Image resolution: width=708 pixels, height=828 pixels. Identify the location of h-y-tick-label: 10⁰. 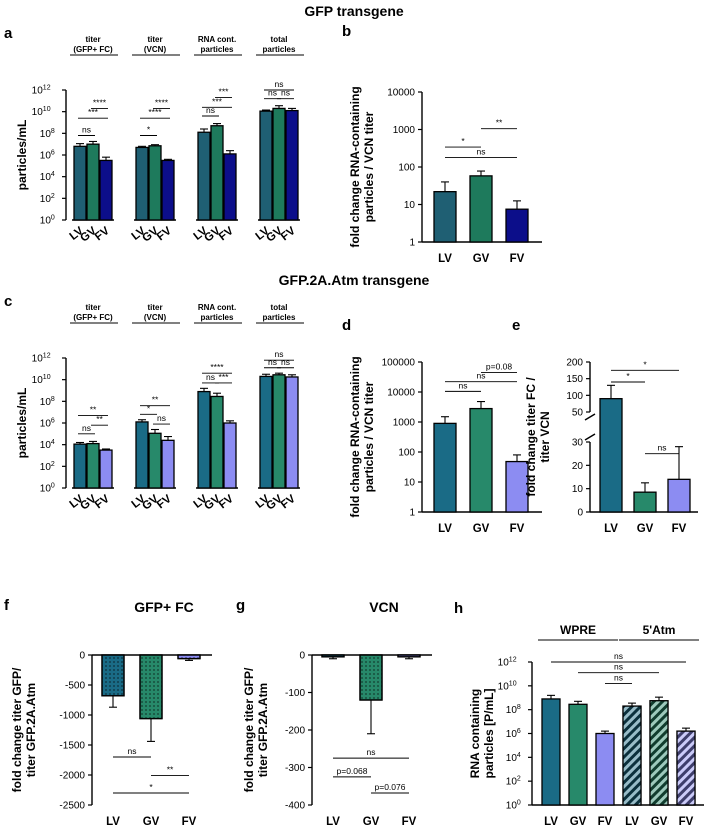
(513, 806).